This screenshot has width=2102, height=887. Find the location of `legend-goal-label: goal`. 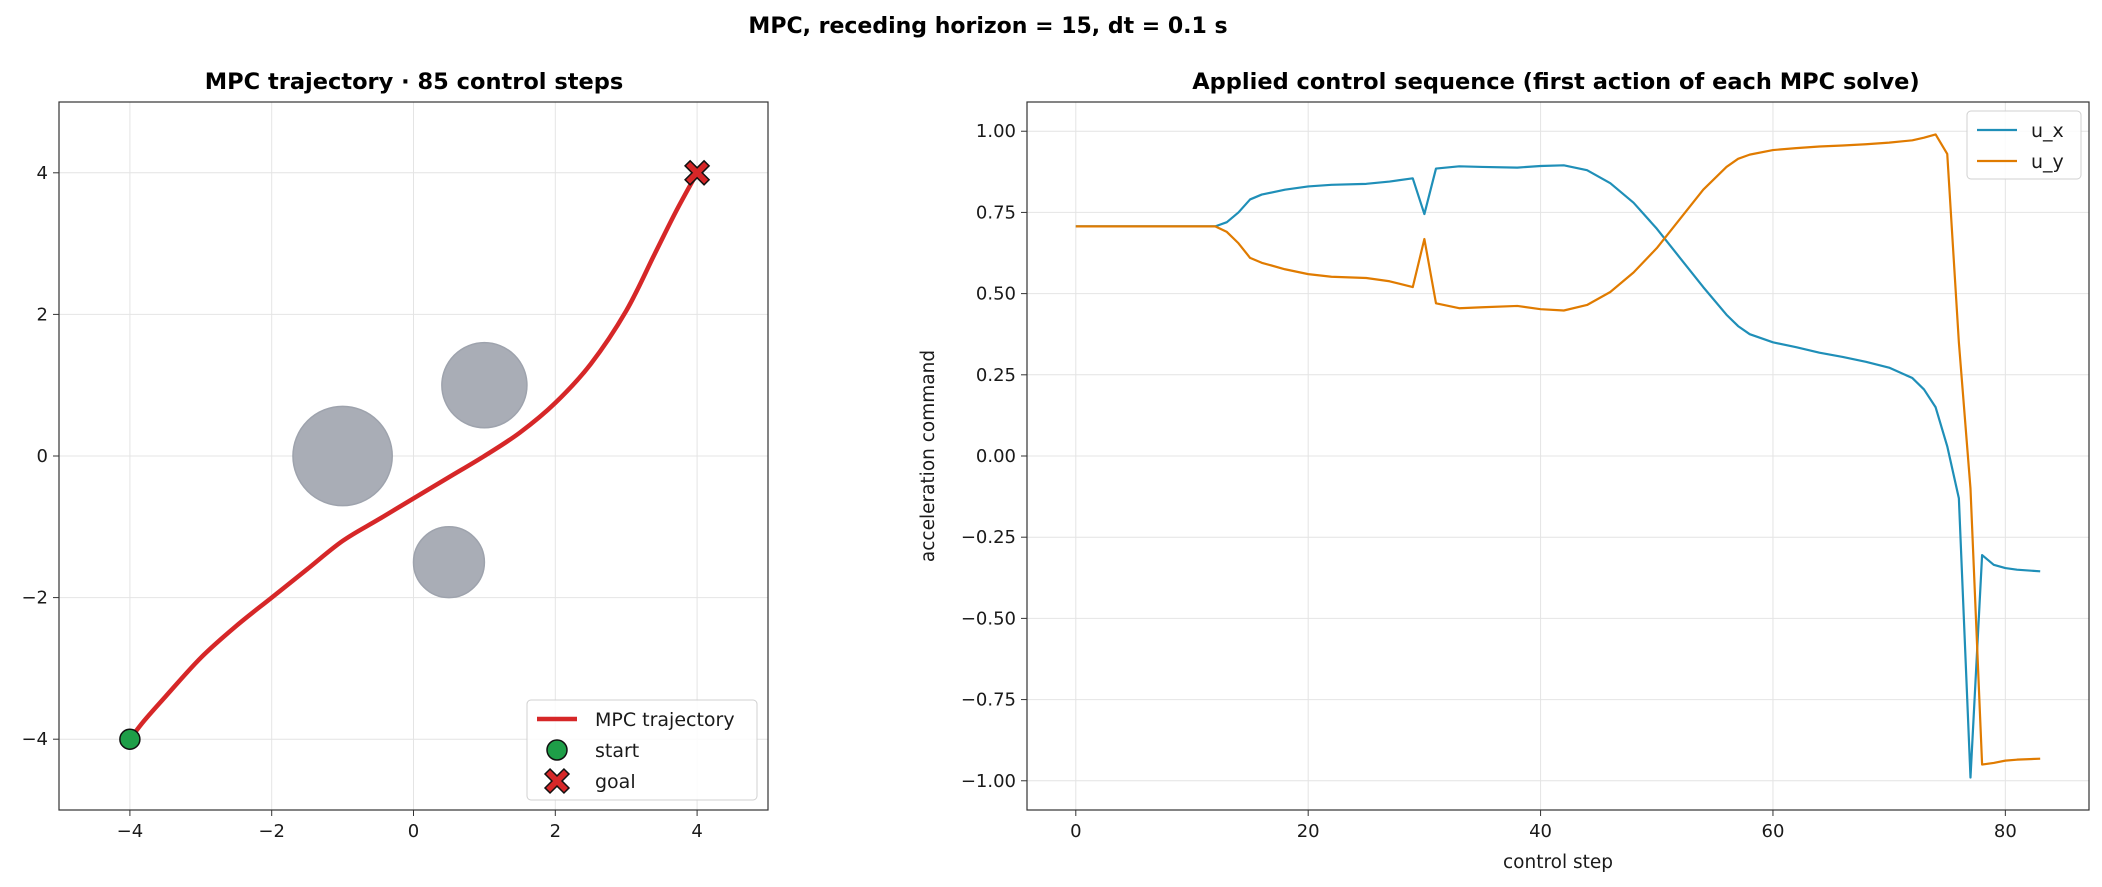

legend-goal-label: goal is located at coordinates (615, 782).